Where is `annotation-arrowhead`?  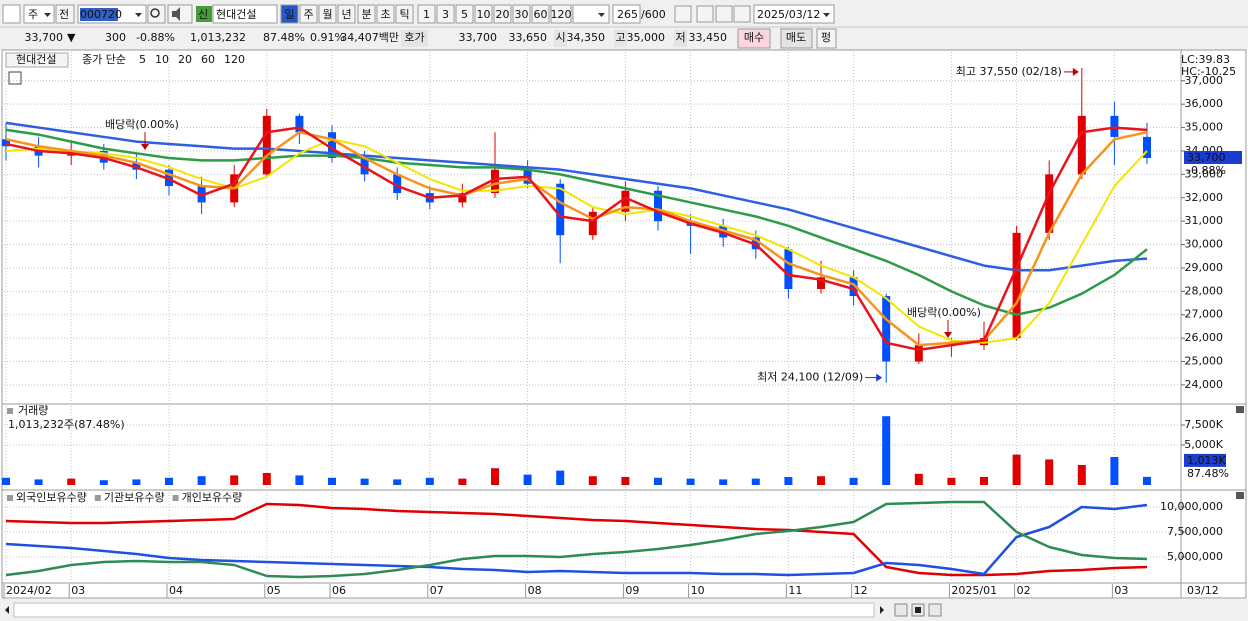
annotation-arrowhead is located at coordinates (1075, 71).